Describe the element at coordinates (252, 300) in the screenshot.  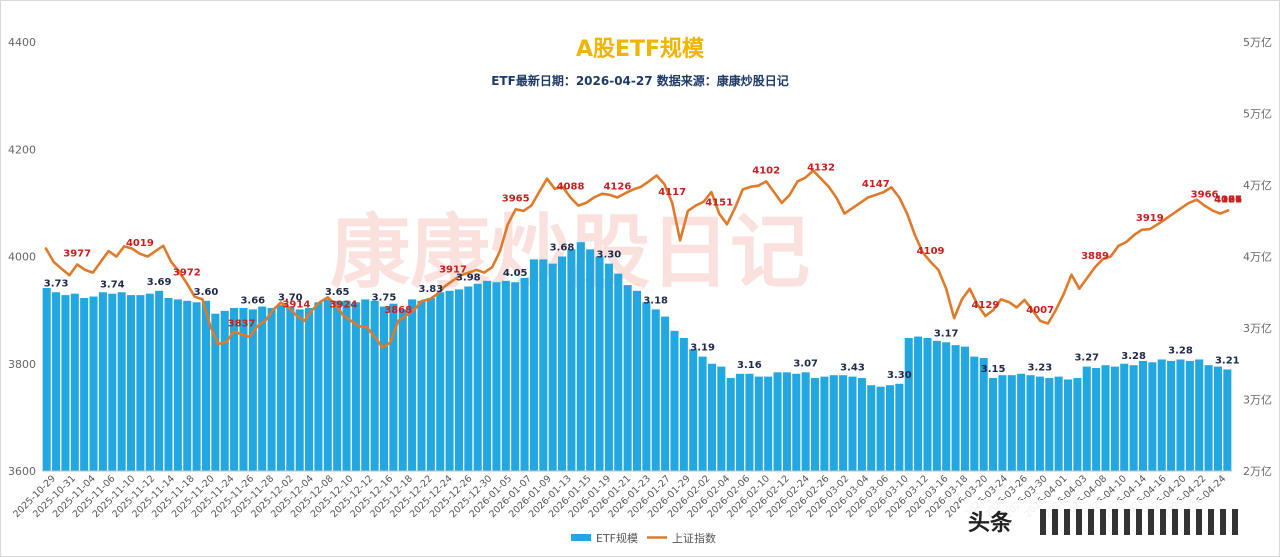
I see `bar-value-label: 3.66` at that location.